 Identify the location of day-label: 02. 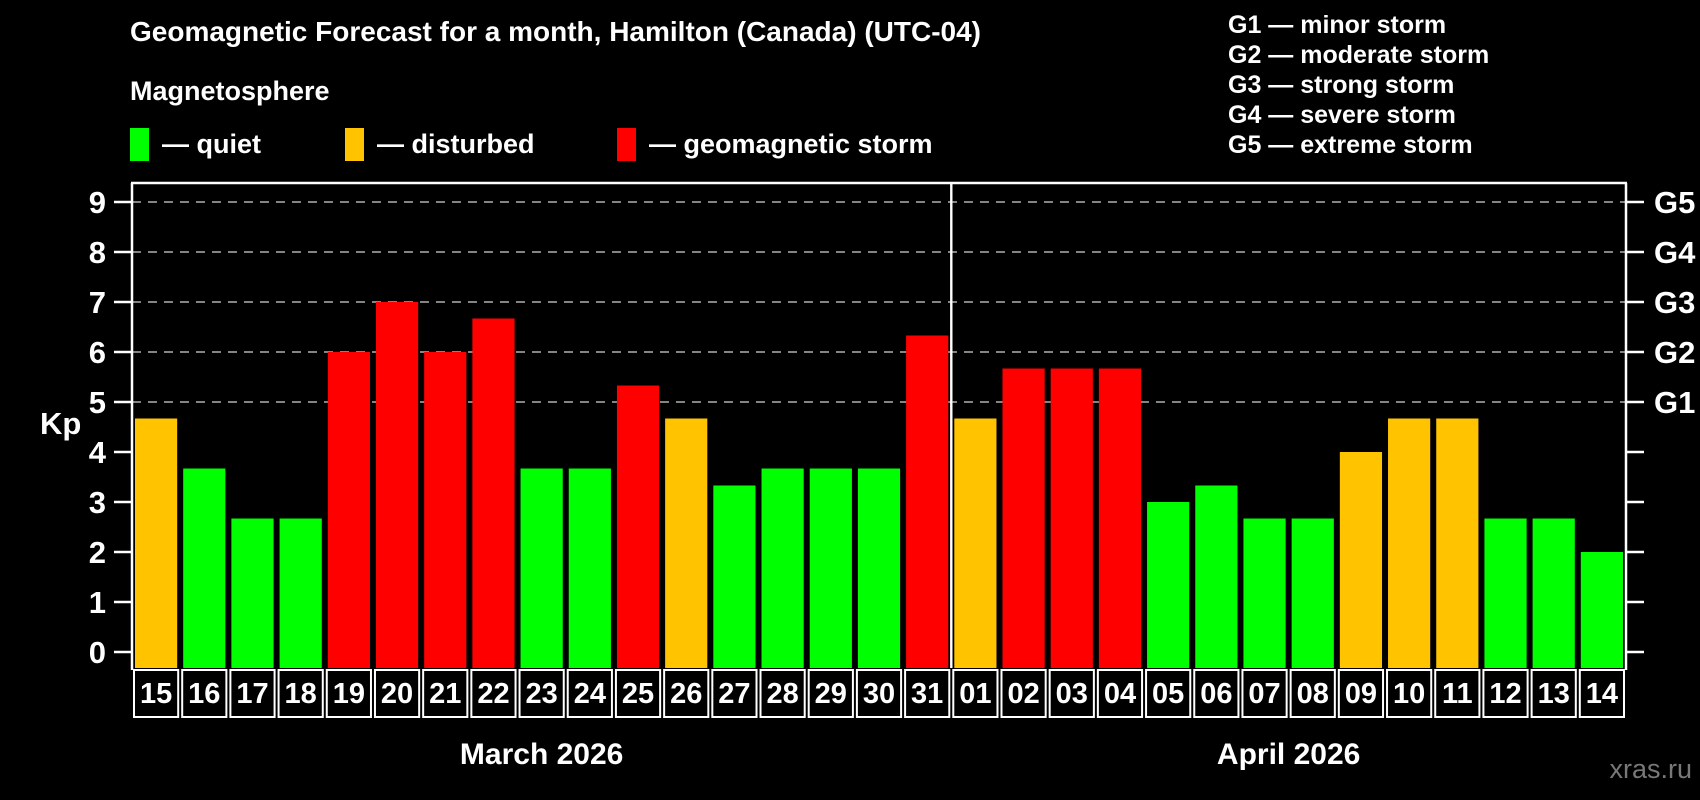
(1023, 694).